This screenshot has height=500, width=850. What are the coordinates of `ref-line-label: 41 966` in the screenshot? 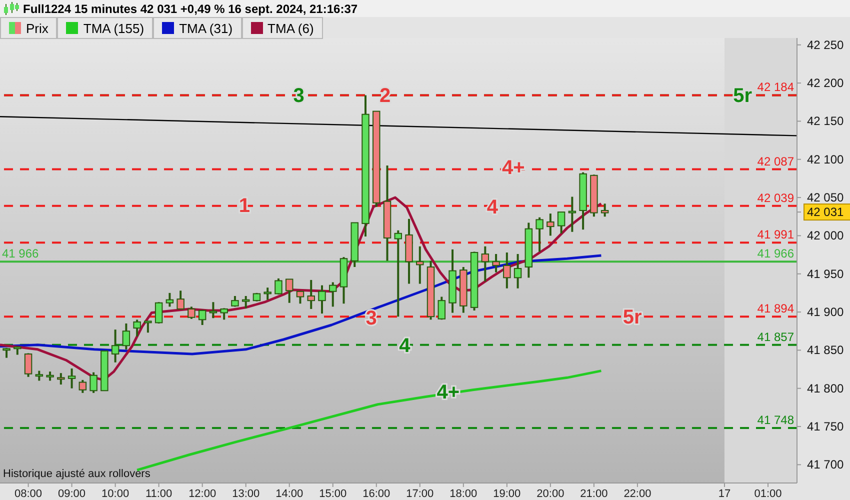 It's located at (775, 253).